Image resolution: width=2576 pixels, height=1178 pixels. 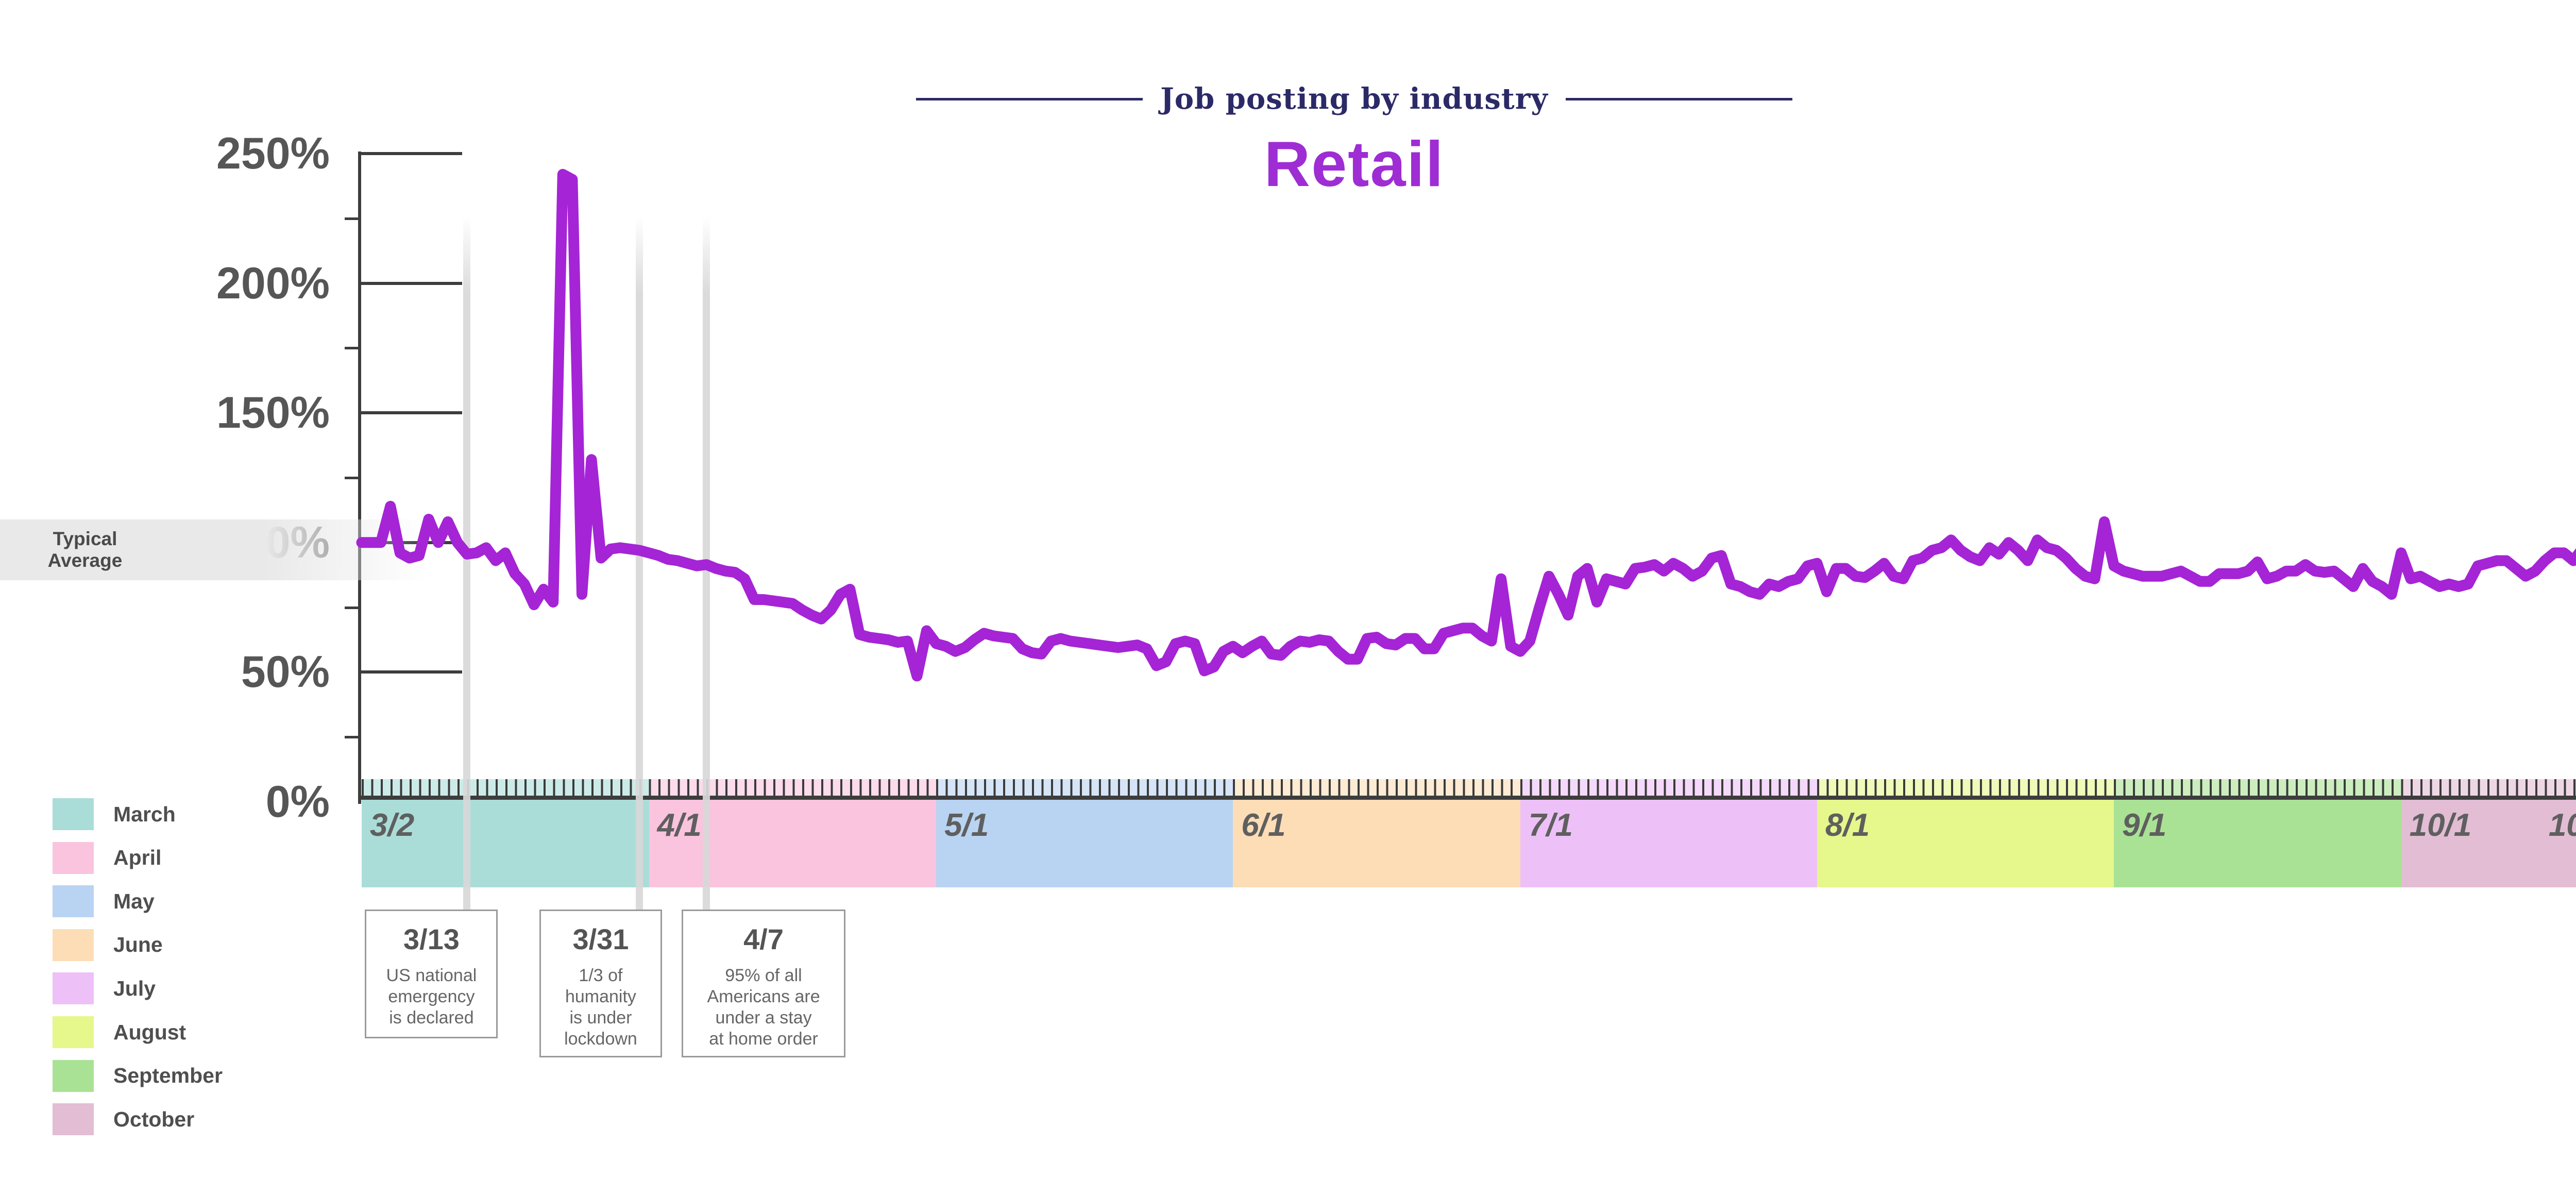 I want to click on legend-label: May, so click(x=134, y=901).